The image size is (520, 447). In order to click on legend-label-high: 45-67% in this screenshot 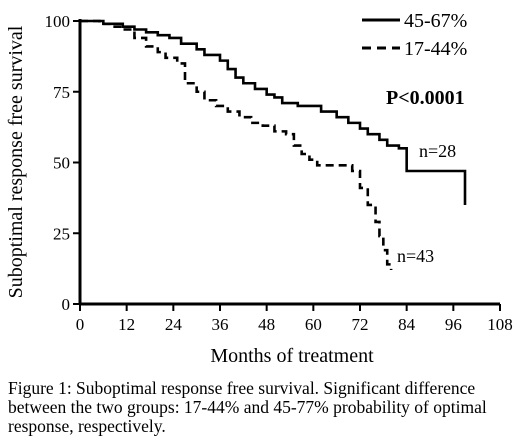, I will do `click(435, 21)`.